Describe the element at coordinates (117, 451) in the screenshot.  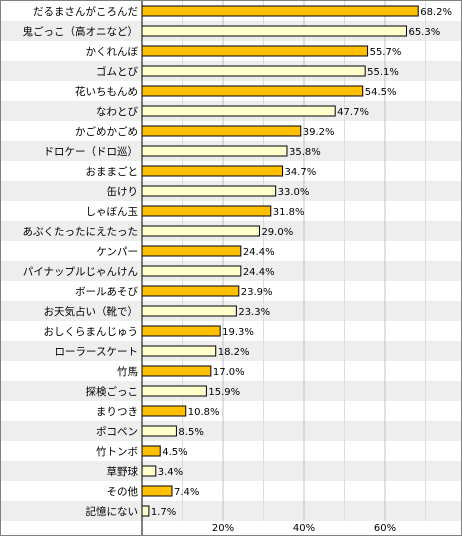
I see `category-label: 竹トンボ` at that location.